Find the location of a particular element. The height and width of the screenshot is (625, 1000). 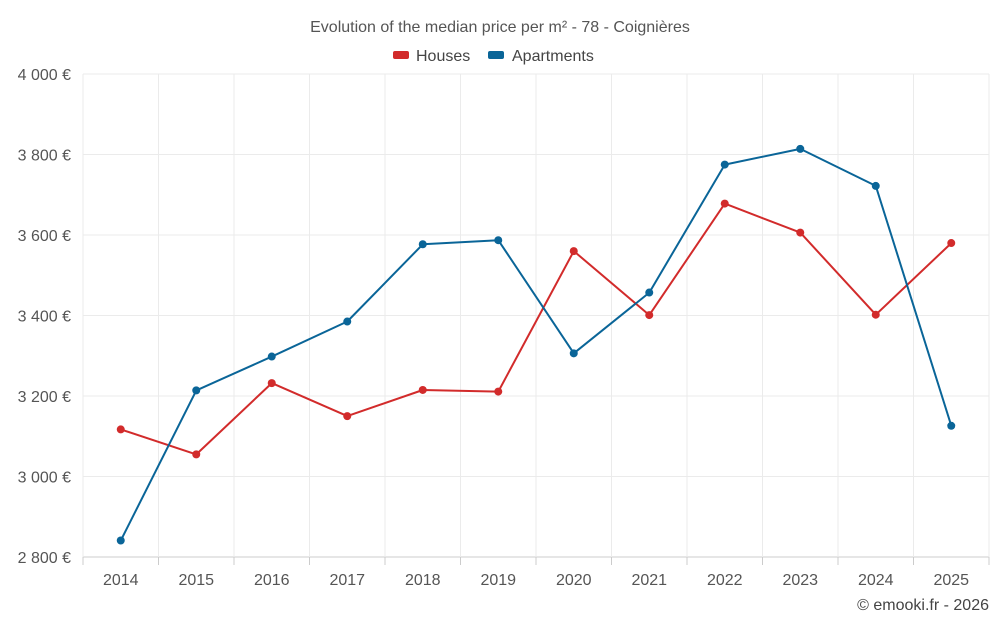

x-tick-label: 2019 is located at coordinates (498, 580).